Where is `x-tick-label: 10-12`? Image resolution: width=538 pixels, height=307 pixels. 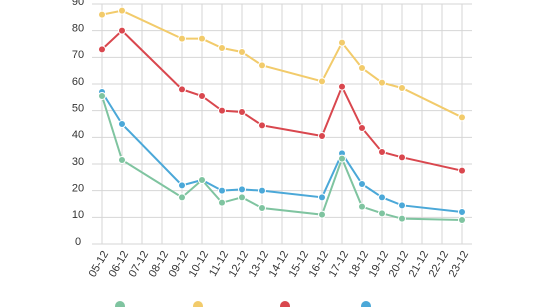 x-tick-label: 10-12 is located at coordinates (199, 264).